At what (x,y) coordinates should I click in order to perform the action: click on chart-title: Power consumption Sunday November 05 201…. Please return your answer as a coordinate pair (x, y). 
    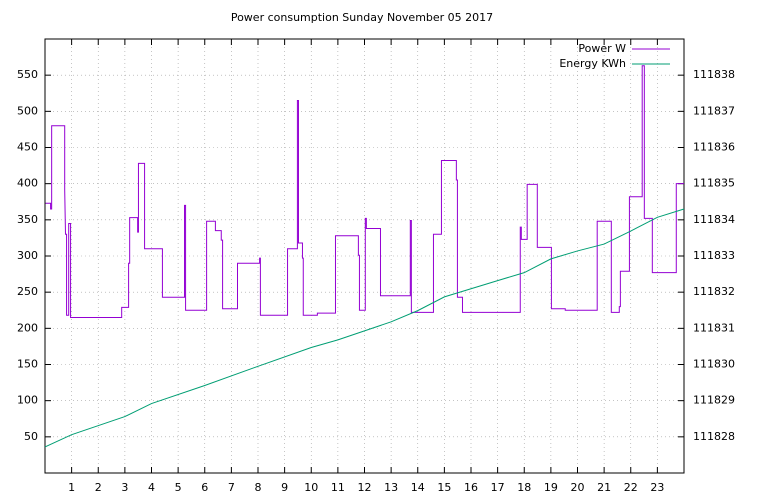
    Looking at the image, I should click on (362, 17).